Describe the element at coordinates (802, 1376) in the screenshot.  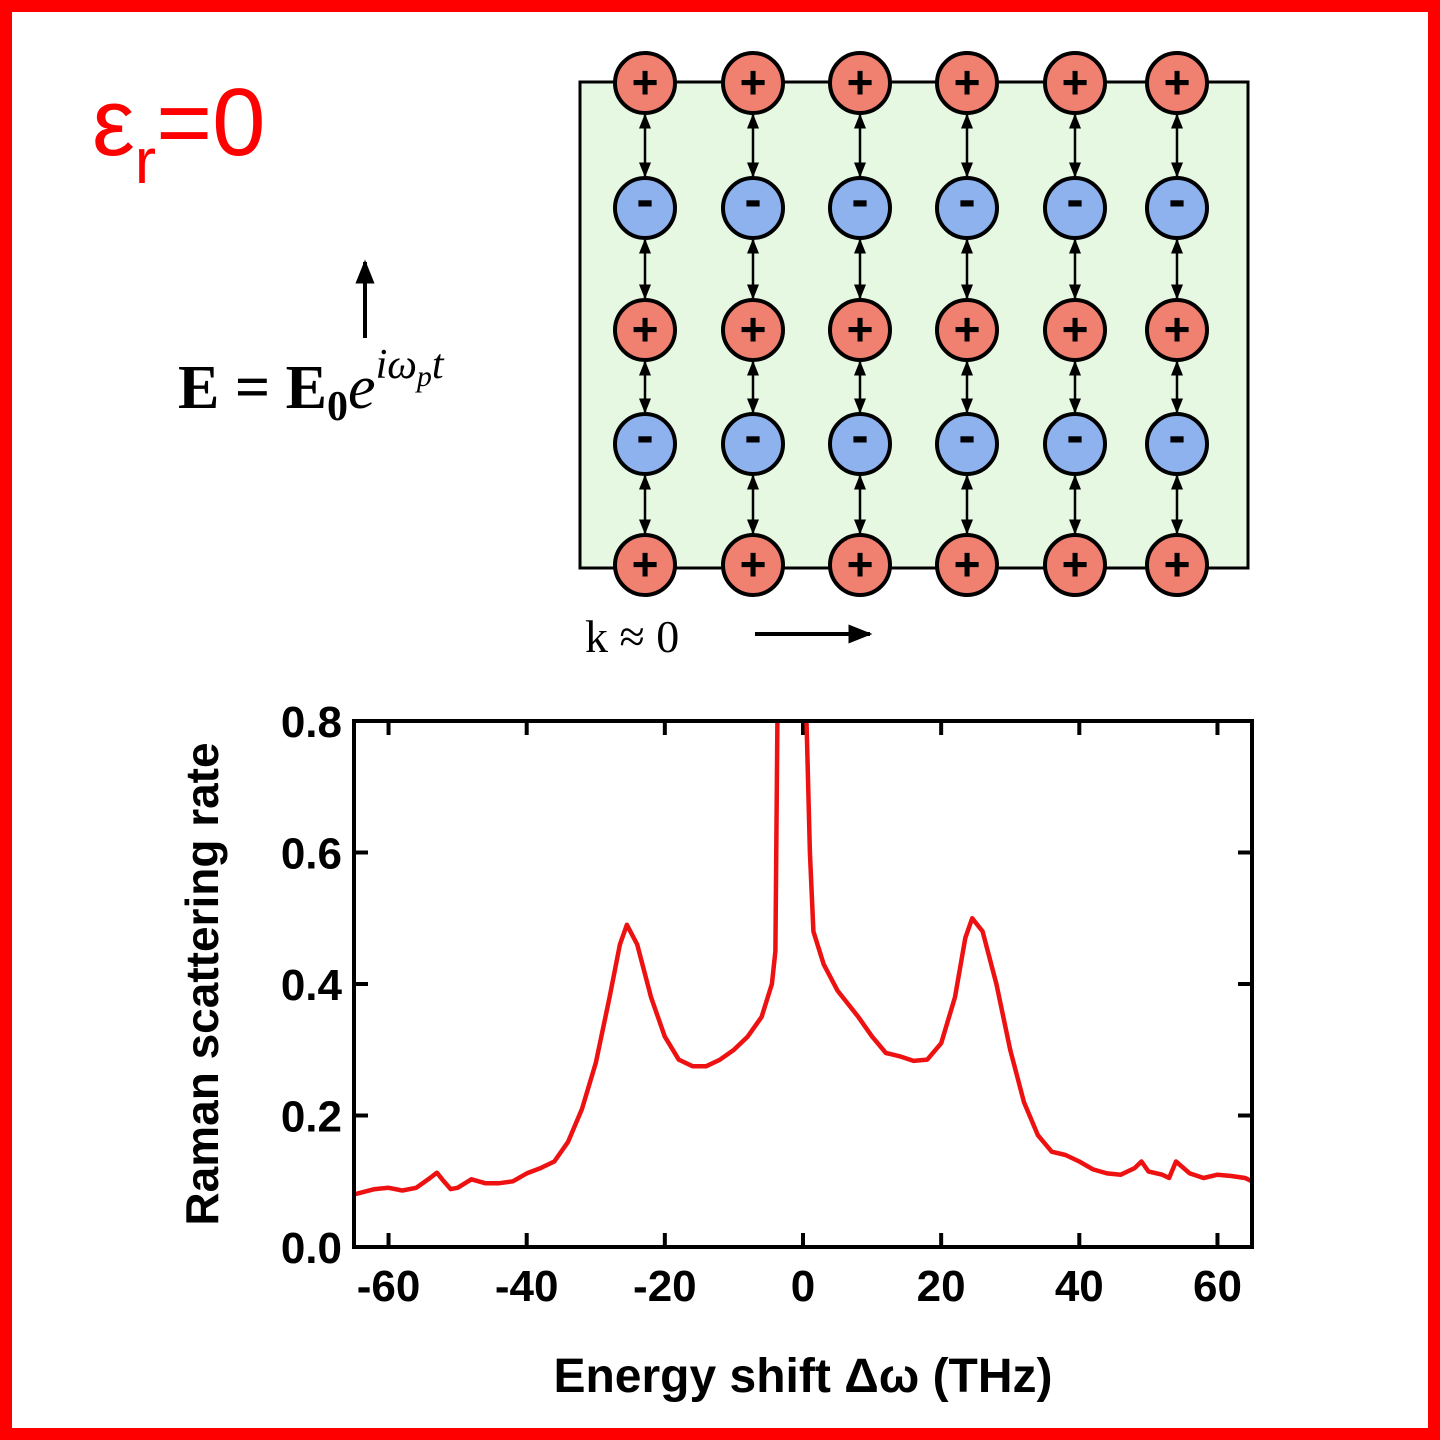
I see `x-axis-label: Energy shift Δω (THz)` at that location.